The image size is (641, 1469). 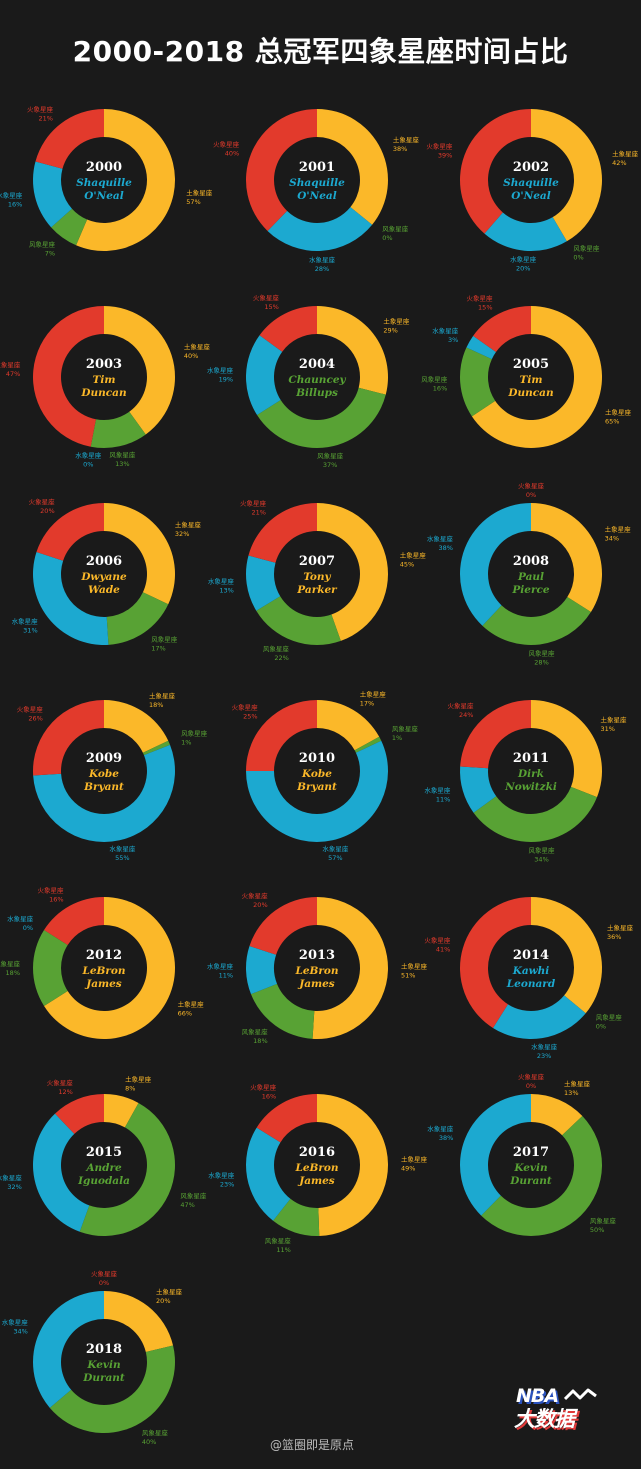 What do you see at coordinates (139, 370) in the screenshot?
I see `slice-2003-earth` at bounding box center [139, 370].